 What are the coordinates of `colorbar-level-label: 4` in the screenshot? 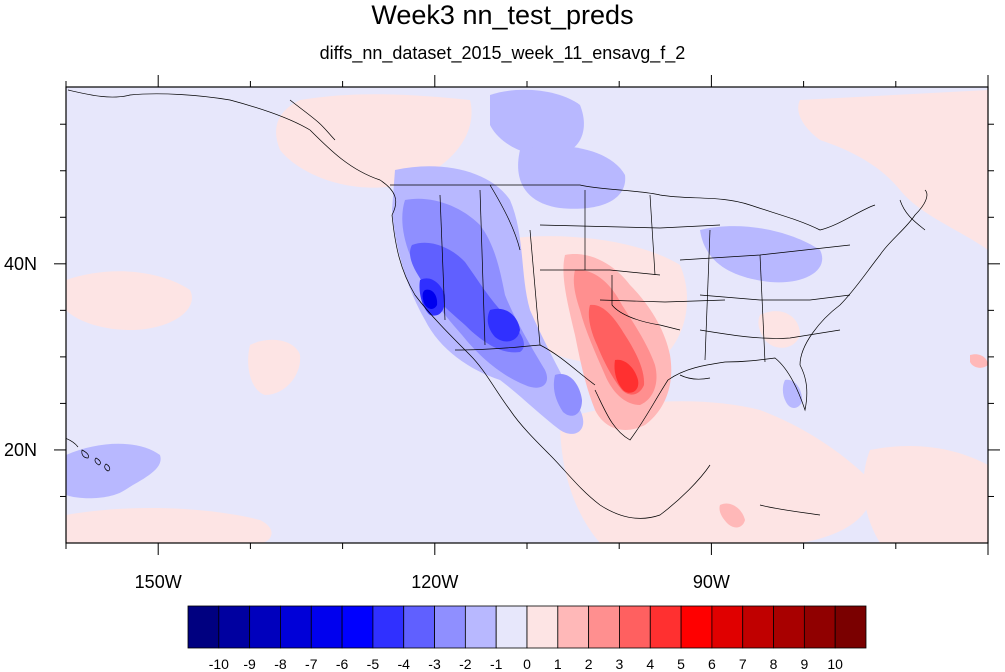 It's located at (650, 664).